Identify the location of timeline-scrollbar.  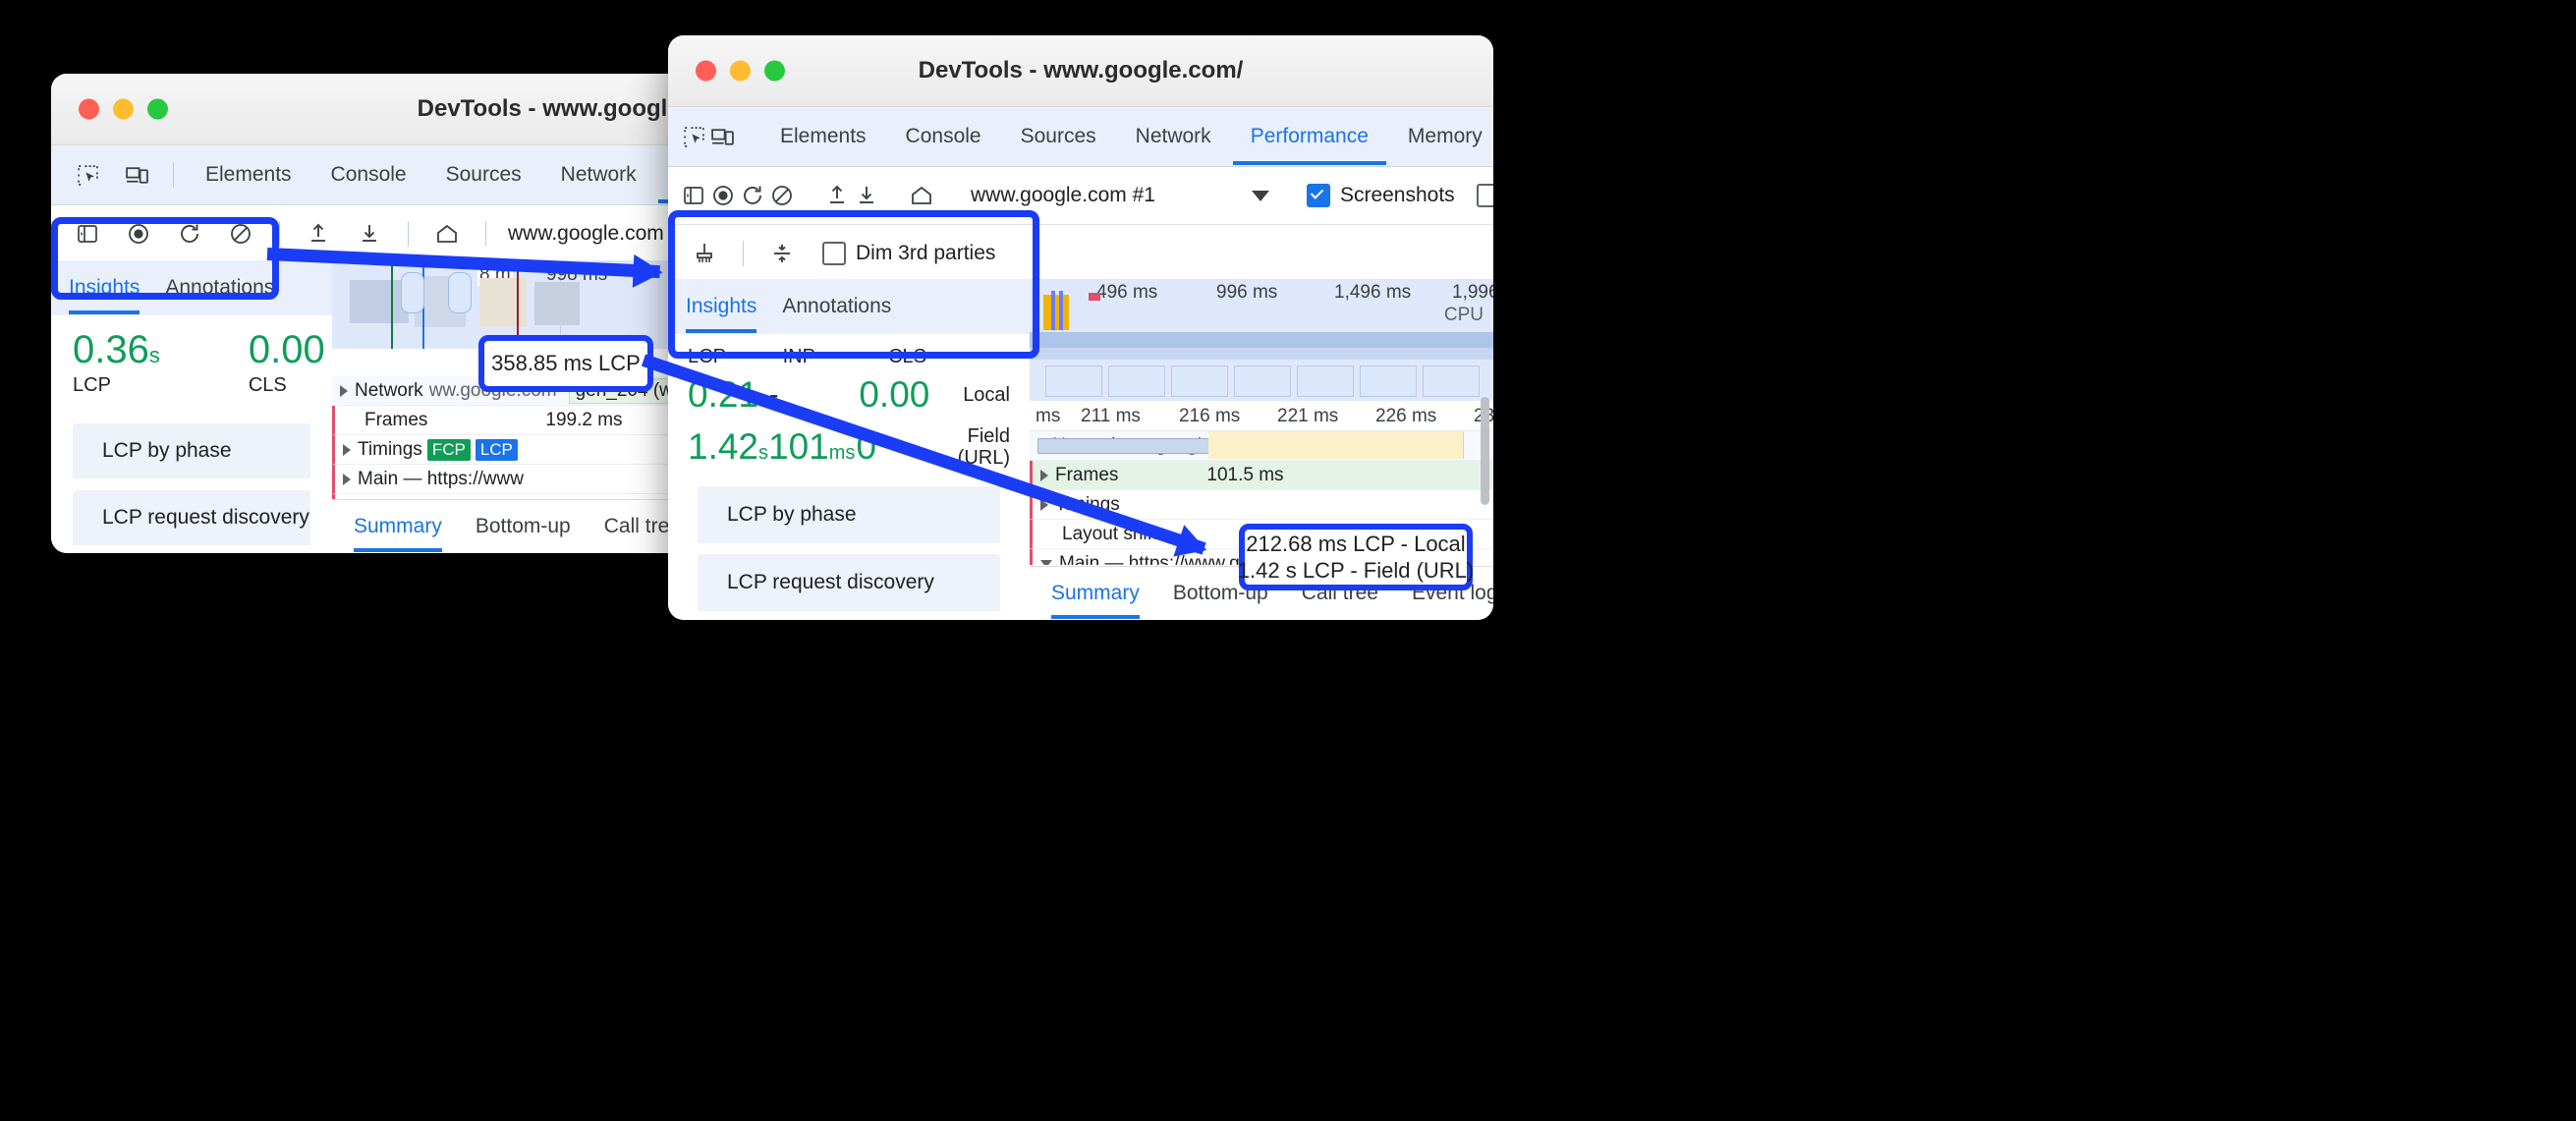
(1485, 451).